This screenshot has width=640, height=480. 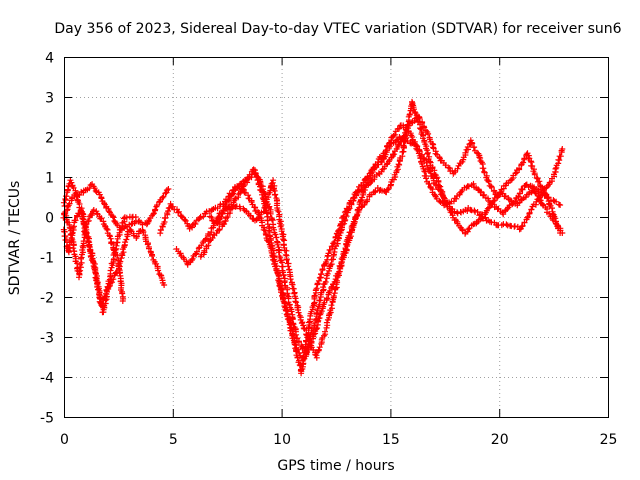 I want to click on y-tick-label: 3, so click(x=49, y=99).